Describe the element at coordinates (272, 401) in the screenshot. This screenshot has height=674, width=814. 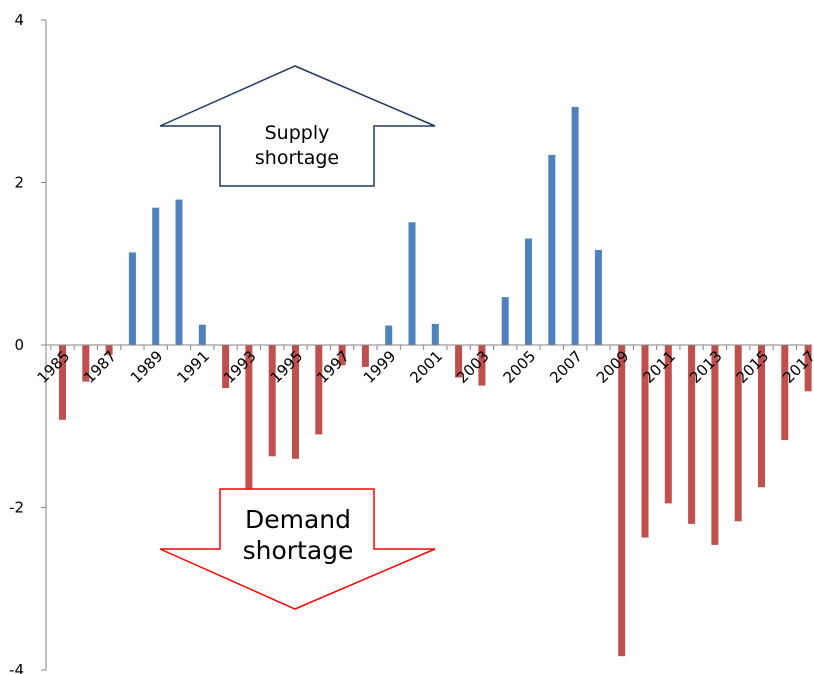
I see `bar-1994` at that location.